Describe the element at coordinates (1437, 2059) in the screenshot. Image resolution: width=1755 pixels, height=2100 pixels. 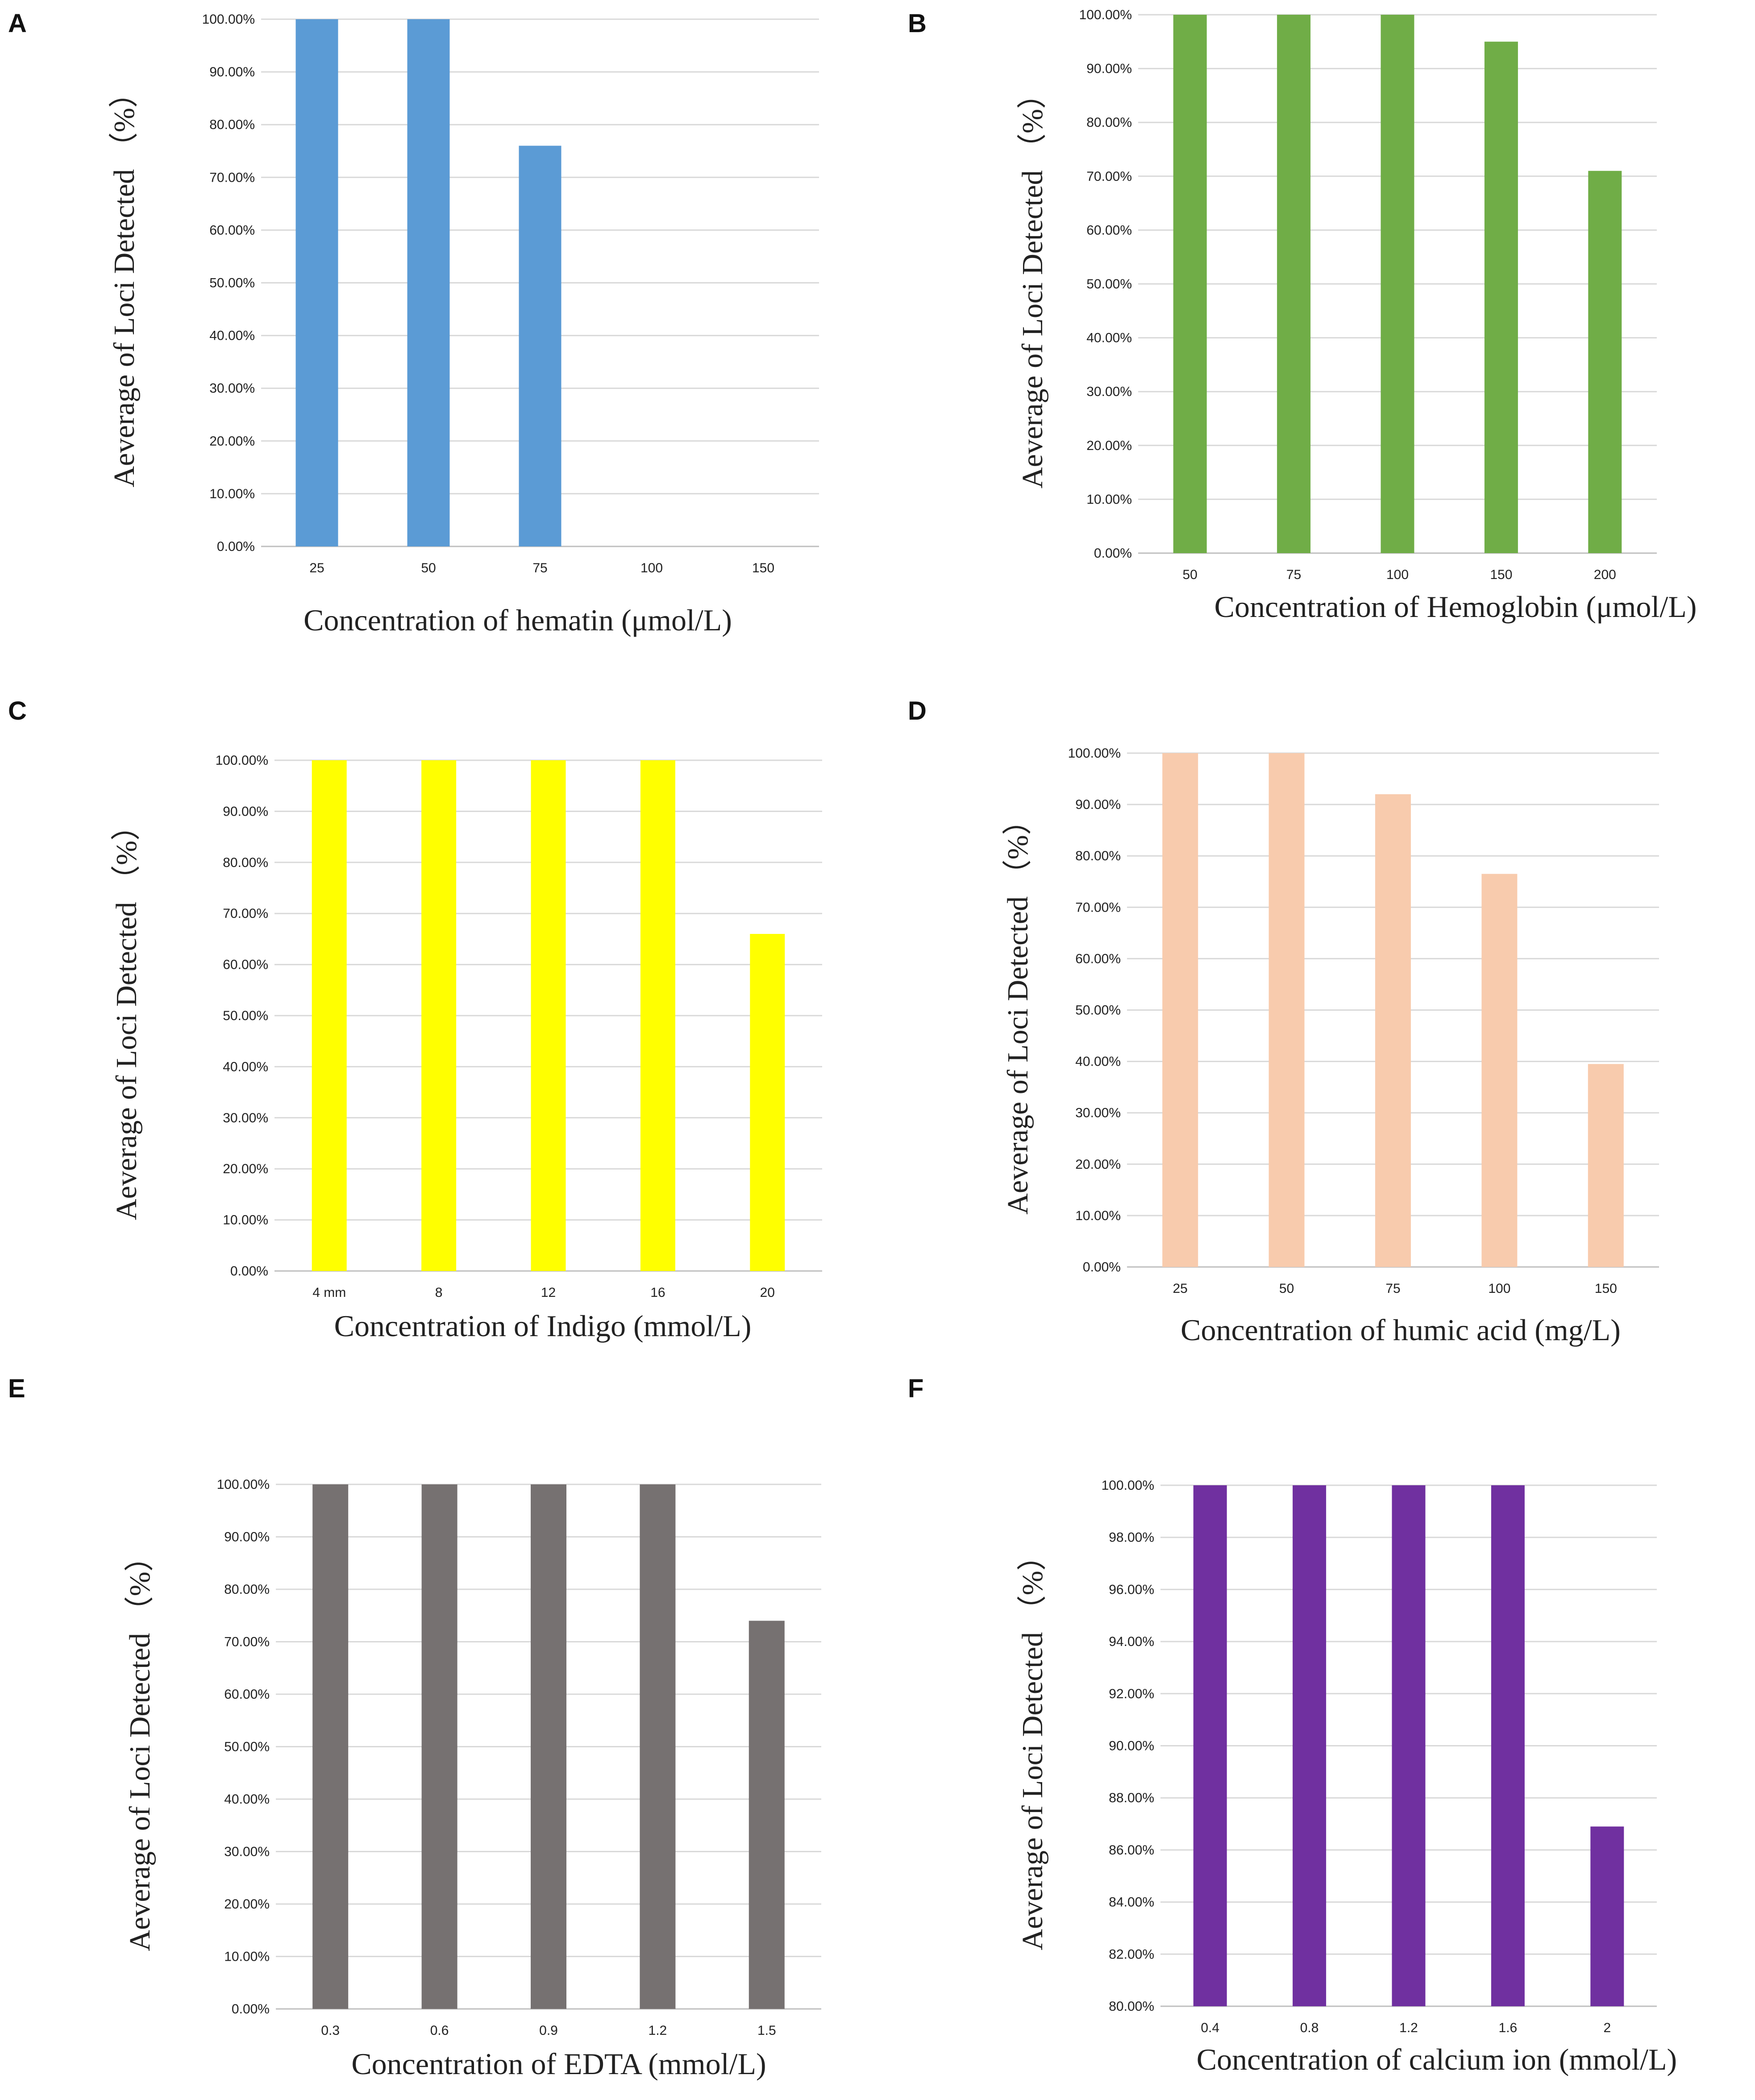
I see `x-axis-label: Concentration of calcium ion (mmol/L)` at that location.